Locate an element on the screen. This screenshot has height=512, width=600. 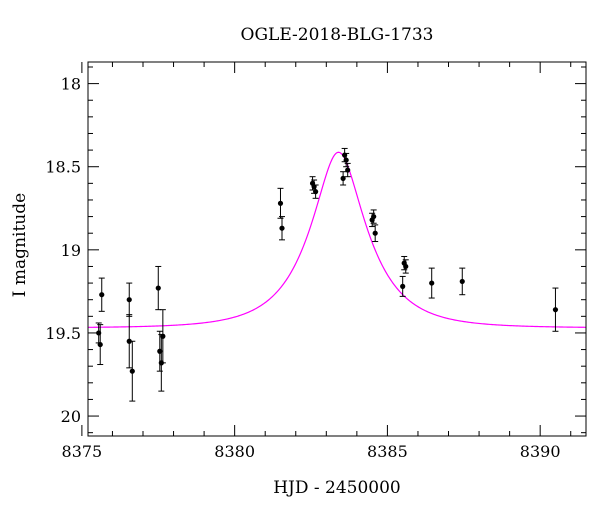
y-tick-label: 19 is located at coordinates (71, 250).